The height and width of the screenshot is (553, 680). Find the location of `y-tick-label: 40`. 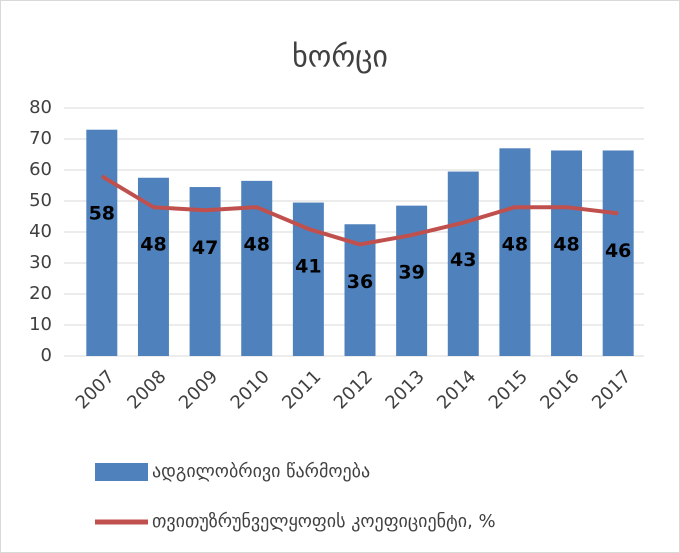

y-tick-label: 40 is located at coordinates (40, 231).